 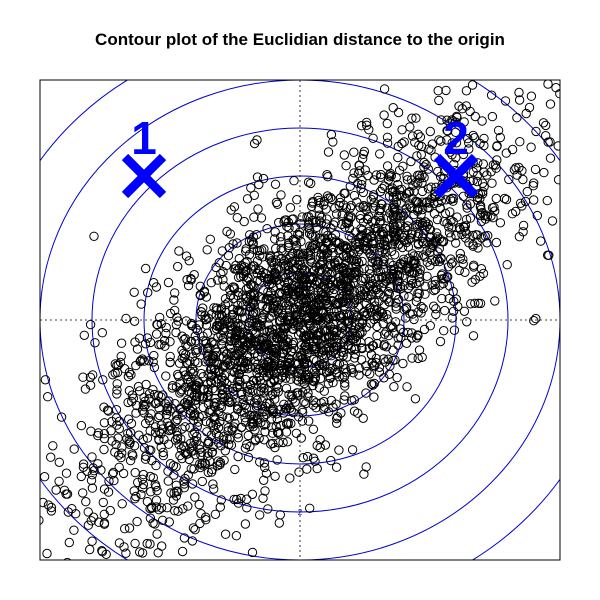 I want to click on marker-2: 2, so click(x=456, y=155).